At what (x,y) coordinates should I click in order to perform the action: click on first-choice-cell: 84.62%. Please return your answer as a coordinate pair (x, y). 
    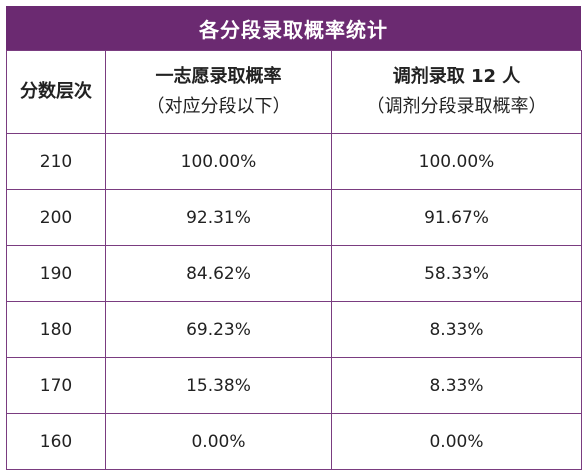
    Looking at the image, I should click on (218, 273).